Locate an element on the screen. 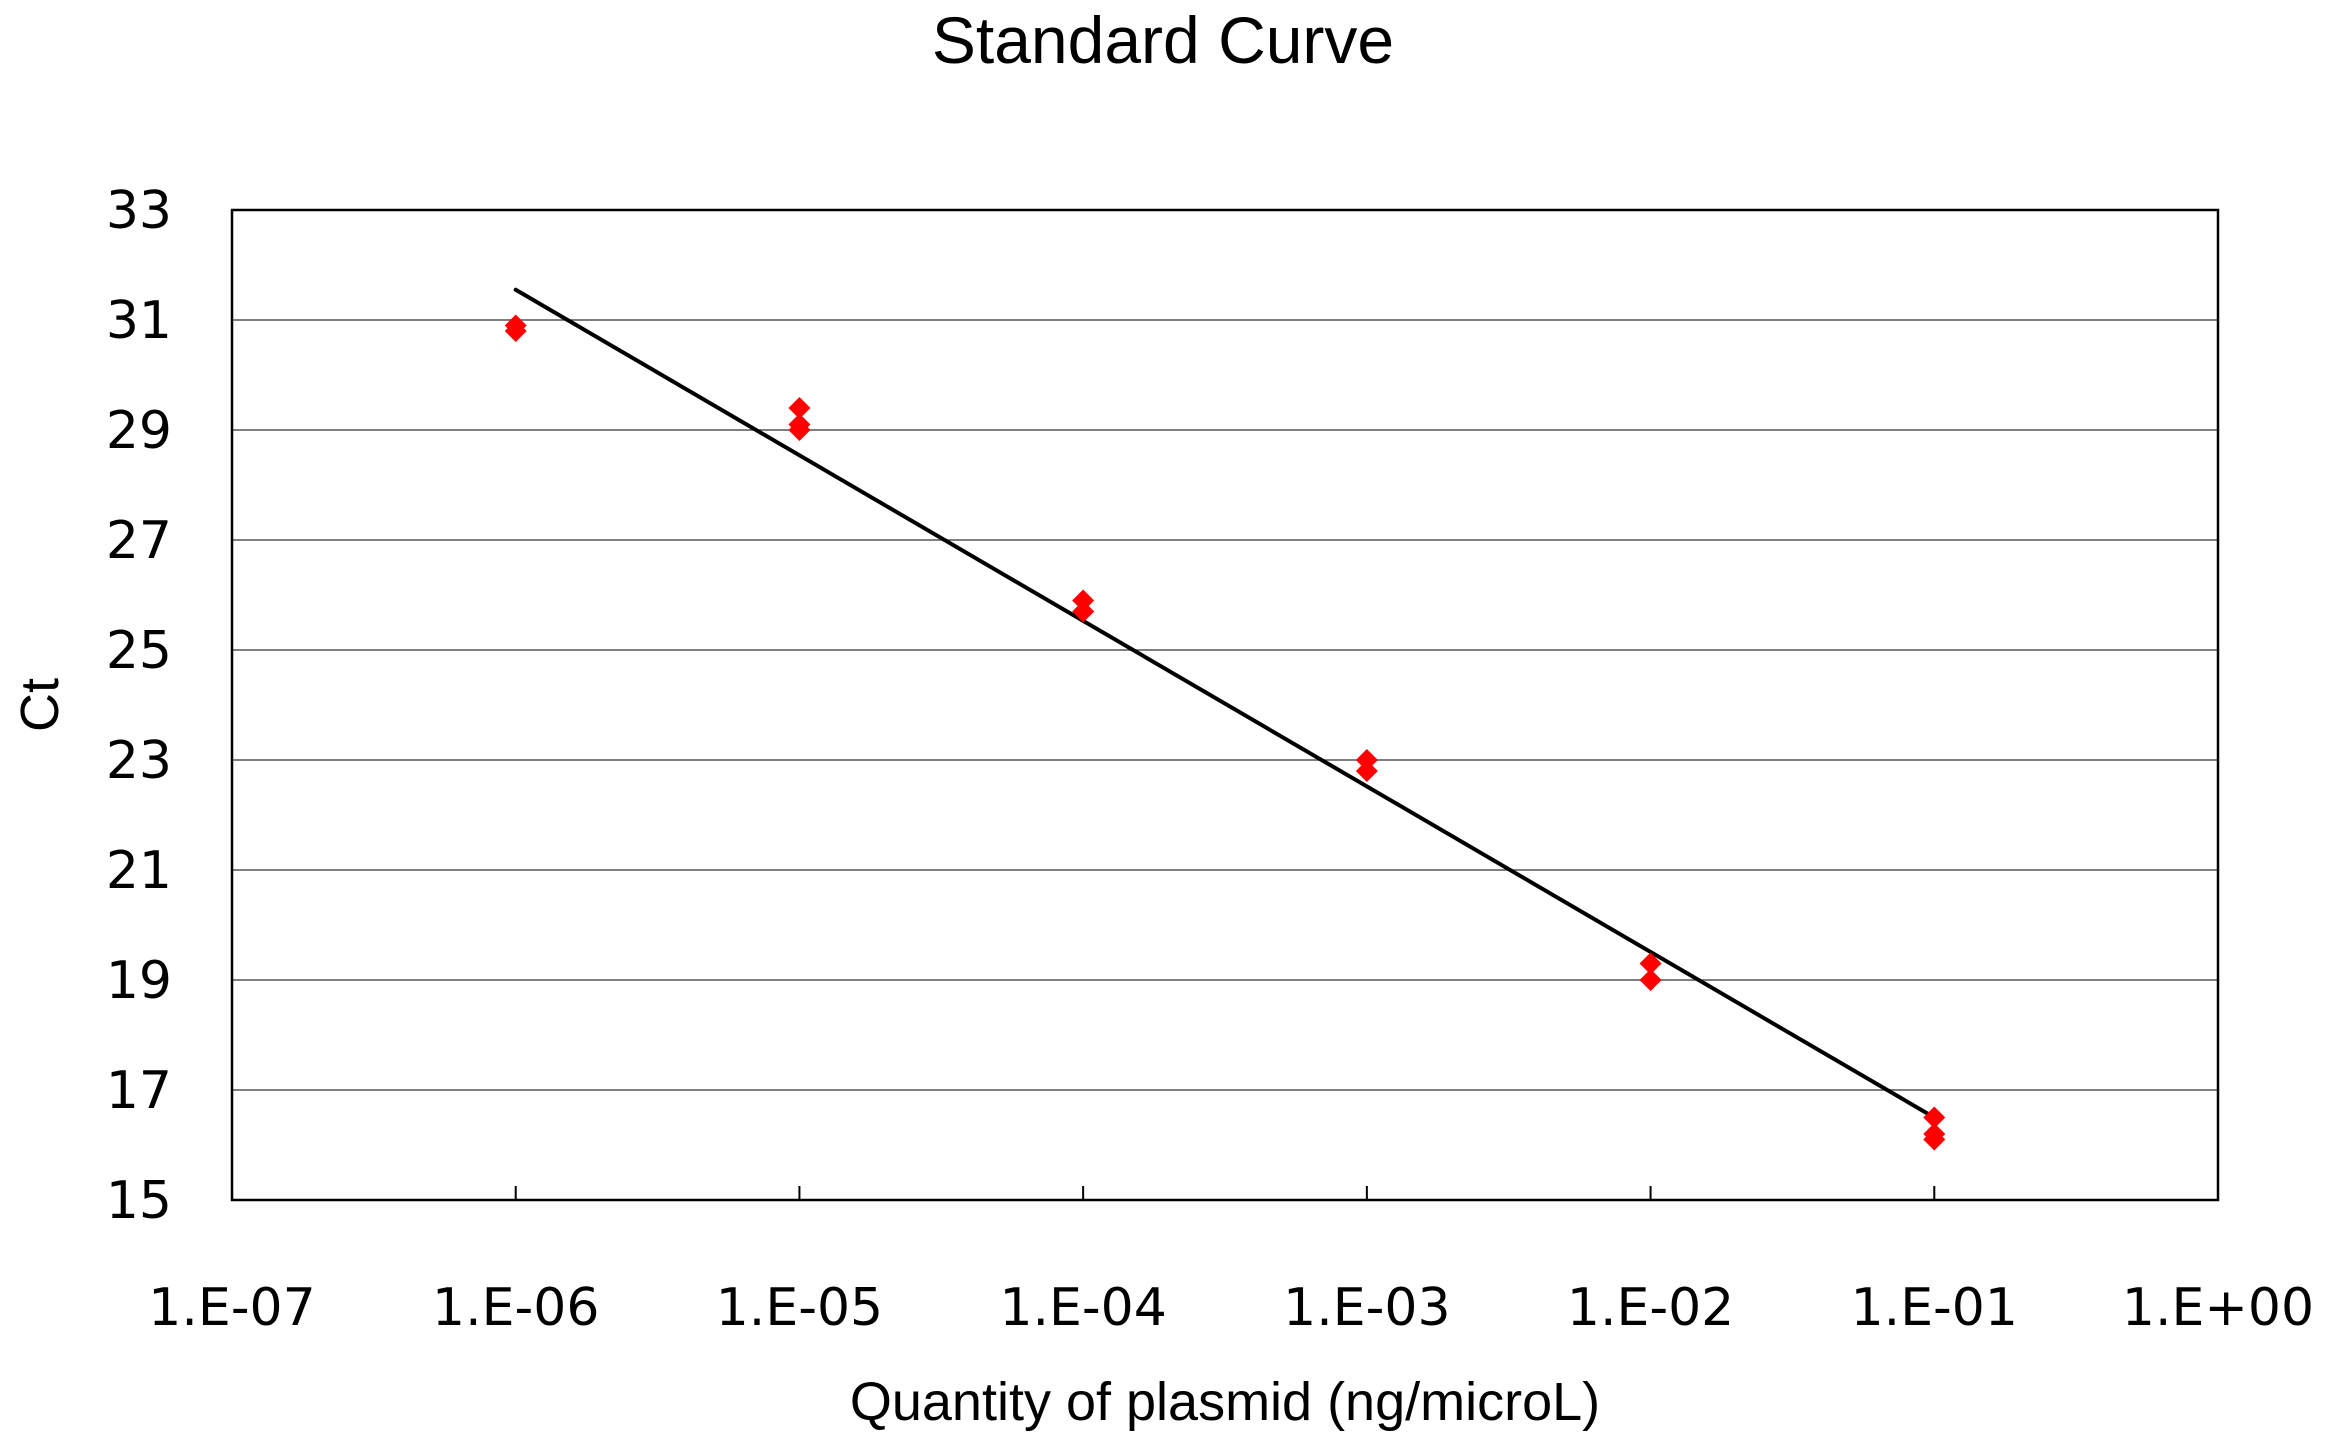 The image size is (2326, 1444). y-tick-label: 21 is located at coordinates (139, 871).